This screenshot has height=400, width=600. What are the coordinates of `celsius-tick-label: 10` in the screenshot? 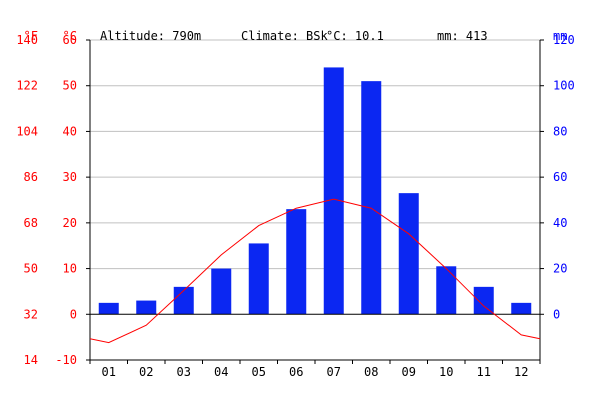 It's located at (70, 269).